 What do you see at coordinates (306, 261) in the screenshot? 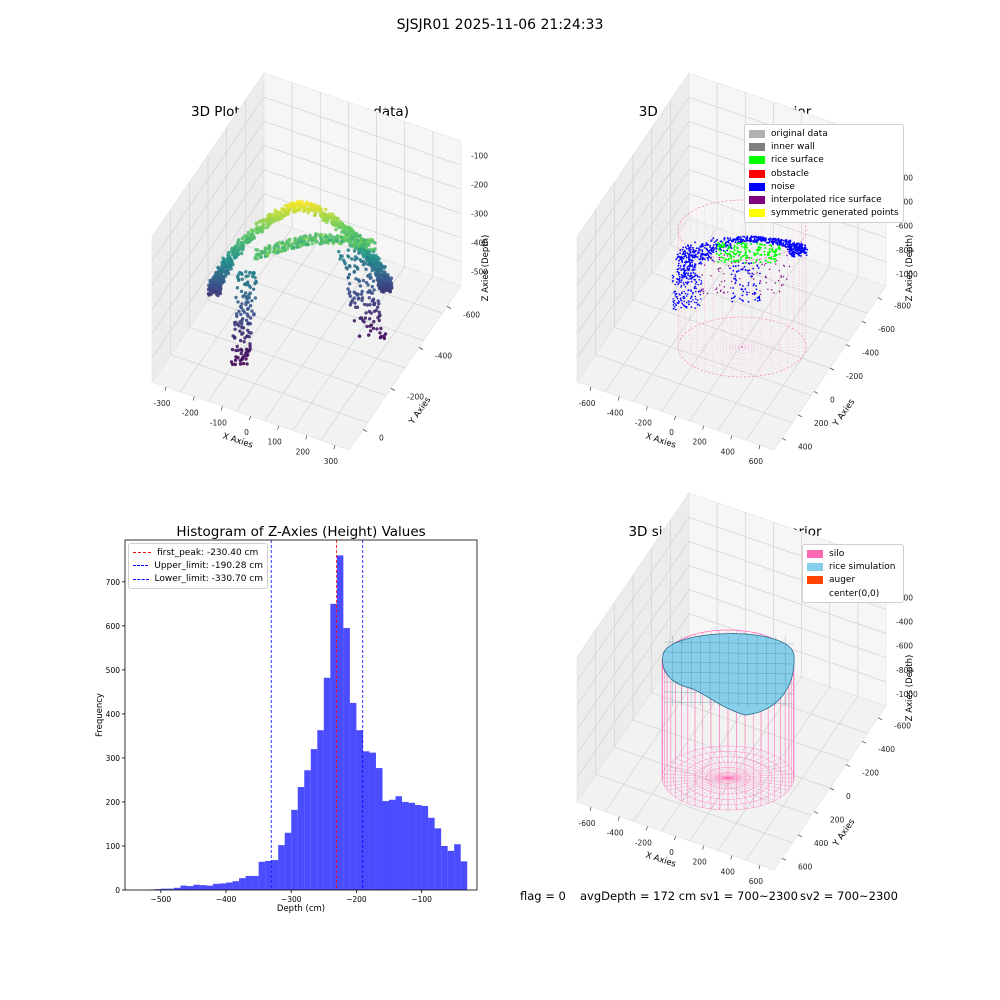
I see `raw-3d-axes-box` at bounding box center [306, 261].